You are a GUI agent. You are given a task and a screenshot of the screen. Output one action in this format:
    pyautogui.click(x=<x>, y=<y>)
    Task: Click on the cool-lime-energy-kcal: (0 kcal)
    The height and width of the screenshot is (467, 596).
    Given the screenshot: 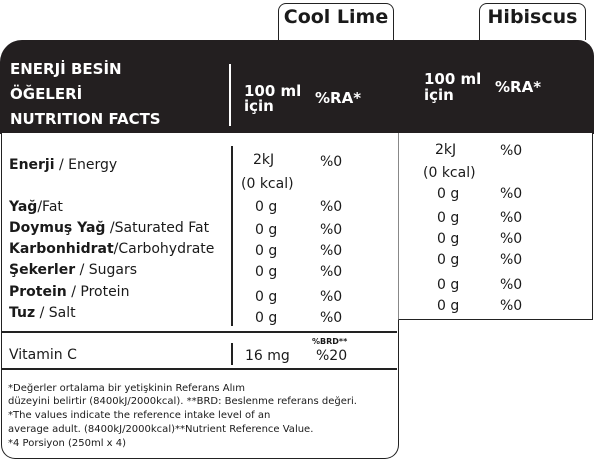 What is the action you would take?
    pyautogui.click(x=267, y=184)
    